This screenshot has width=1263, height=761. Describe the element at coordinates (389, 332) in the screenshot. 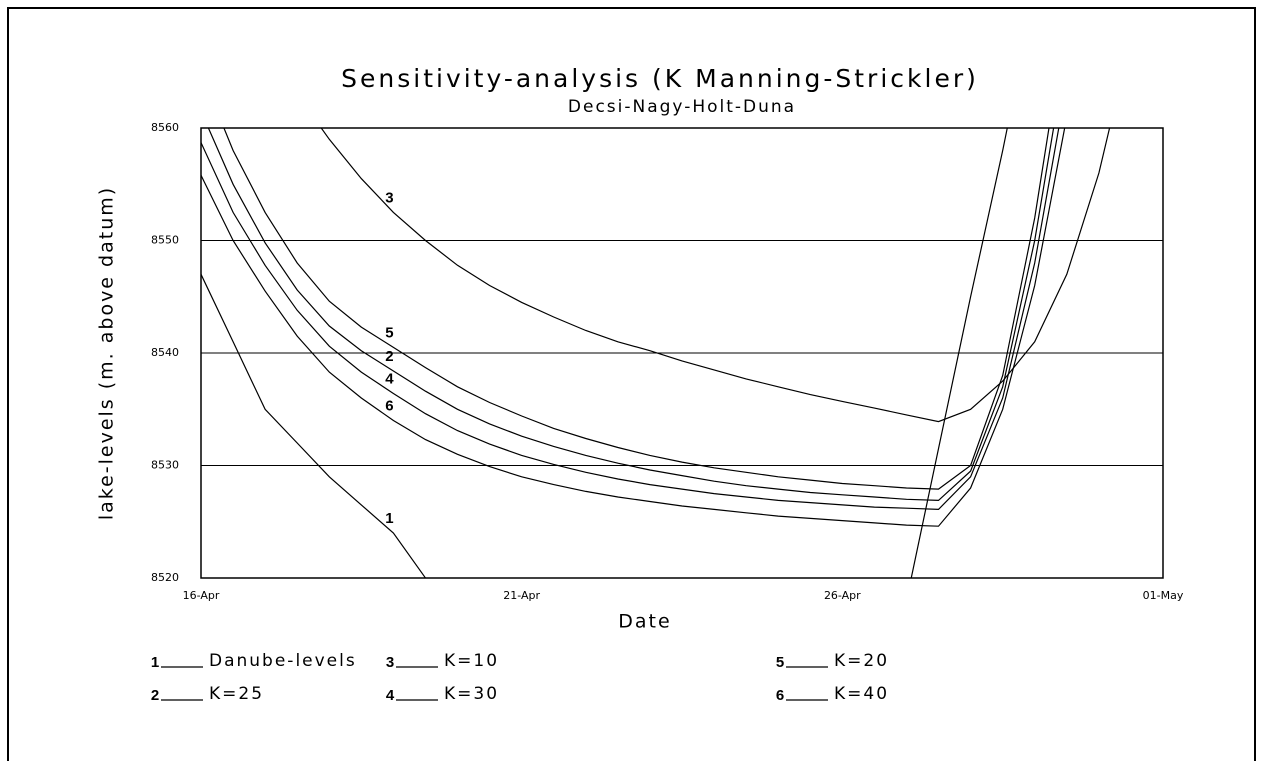

I see `curve-label: 5` at that location.